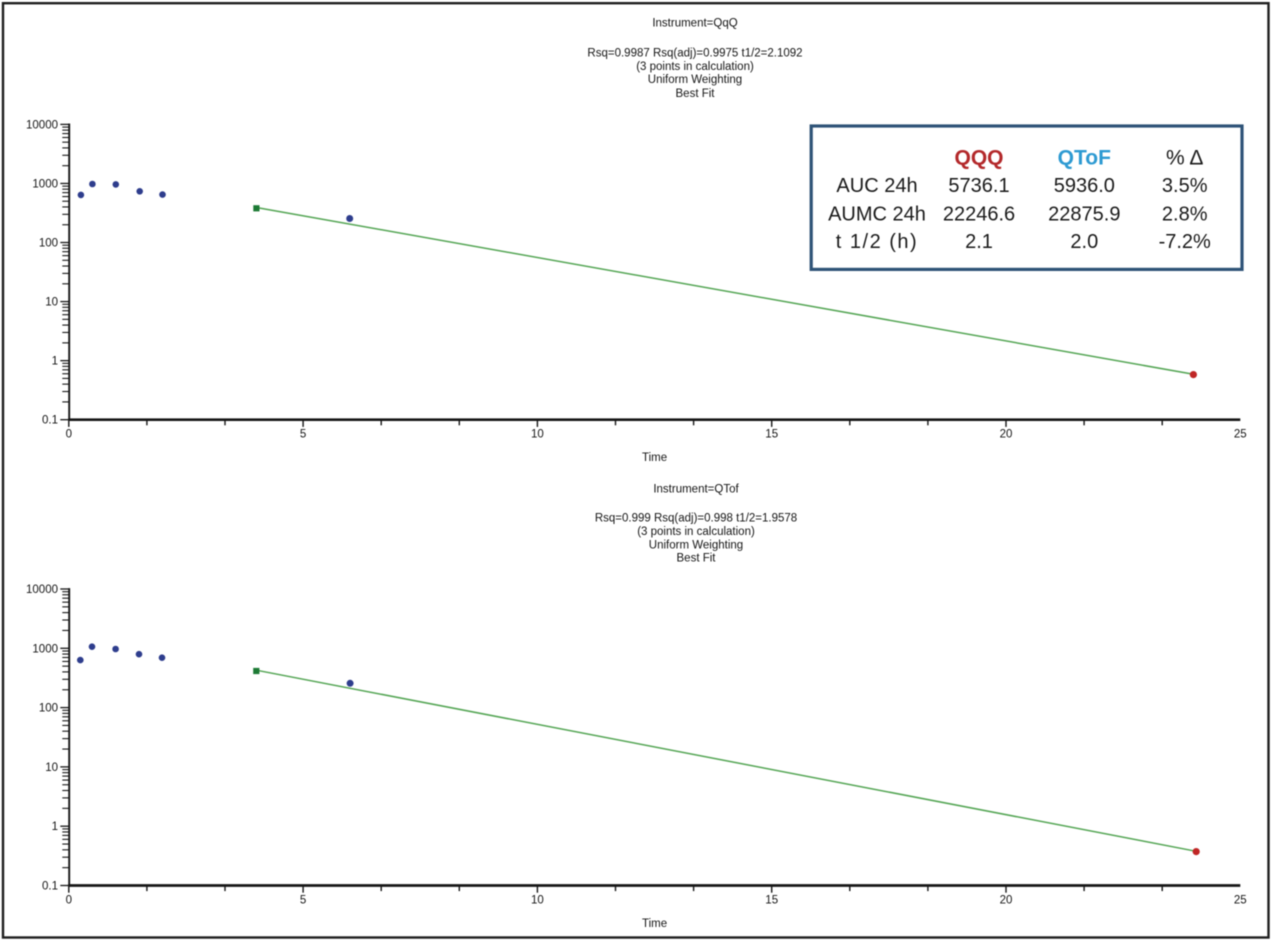  What do you see at coordinates (1084, 157) in the screenshot?
I see `svg-text: QToF` at bounding box center [1084, 157].